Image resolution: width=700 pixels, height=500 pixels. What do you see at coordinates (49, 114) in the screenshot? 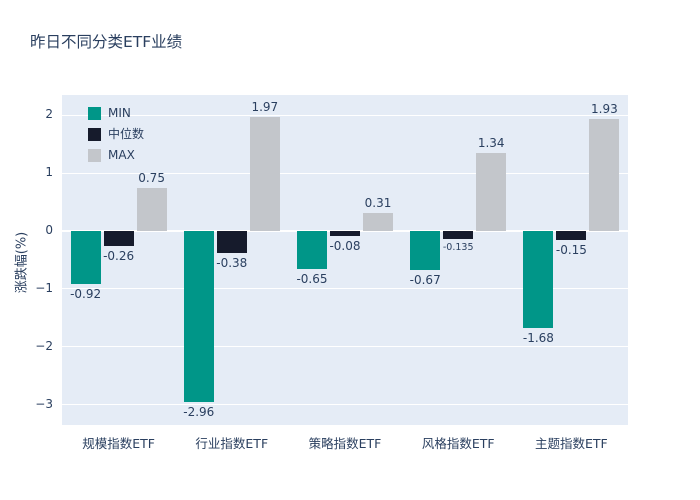
I see `y-tick-label: 2` at bounding box center [49, 114].